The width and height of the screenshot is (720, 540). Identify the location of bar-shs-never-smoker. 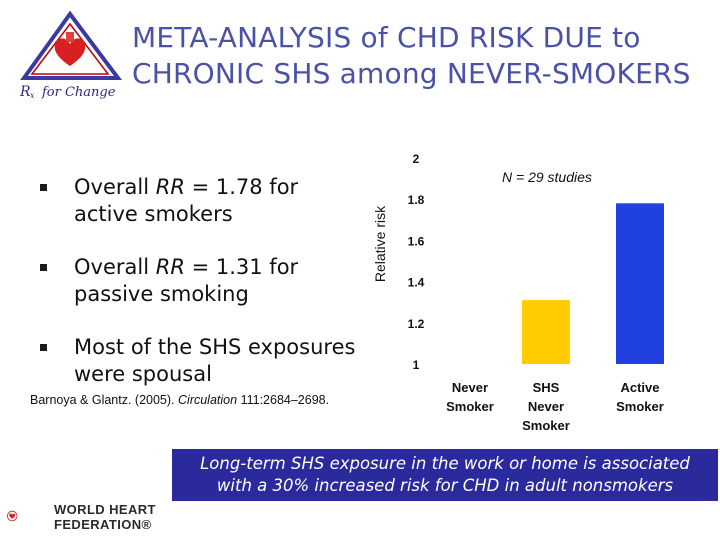
(546, 332).